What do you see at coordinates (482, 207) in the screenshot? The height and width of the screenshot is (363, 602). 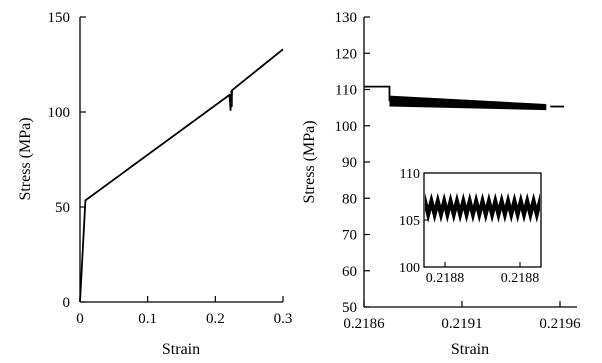 I see `inset-oscillation-band` at bounding box center [482, 207].